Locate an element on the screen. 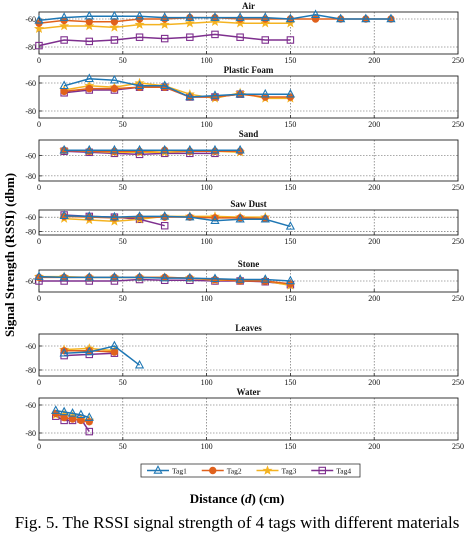 The height and width of the screenshot is (538, 474). legend: Tag1 Tag2 Tag3 Tag4 is located at coordinates (250, 470).